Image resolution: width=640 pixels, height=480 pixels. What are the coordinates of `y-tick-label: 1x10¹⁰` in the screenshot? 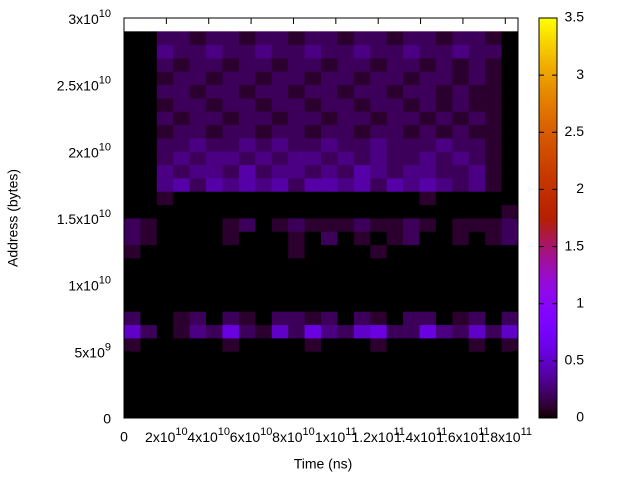 It's located at (89, 284).